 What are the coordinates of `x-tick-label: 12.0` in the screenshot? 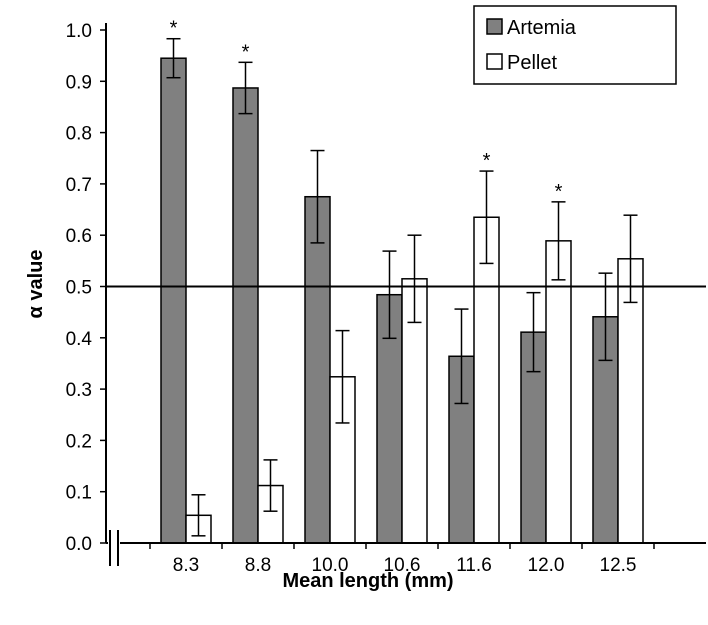 It's located at (546, 565).